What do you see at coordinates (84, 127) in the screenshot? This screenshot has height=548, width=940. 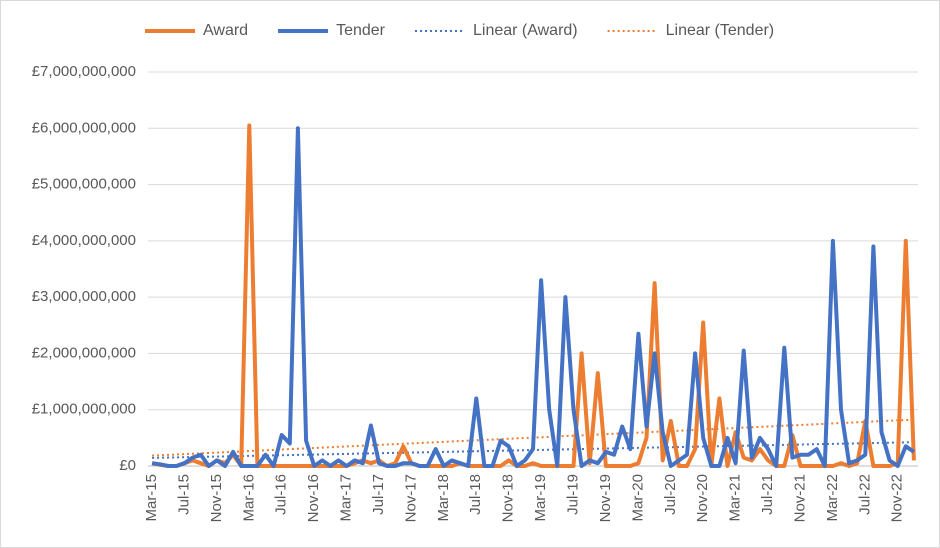 I see `y-tick-label: £6,000,000,000` at bounding box center [84, 127].